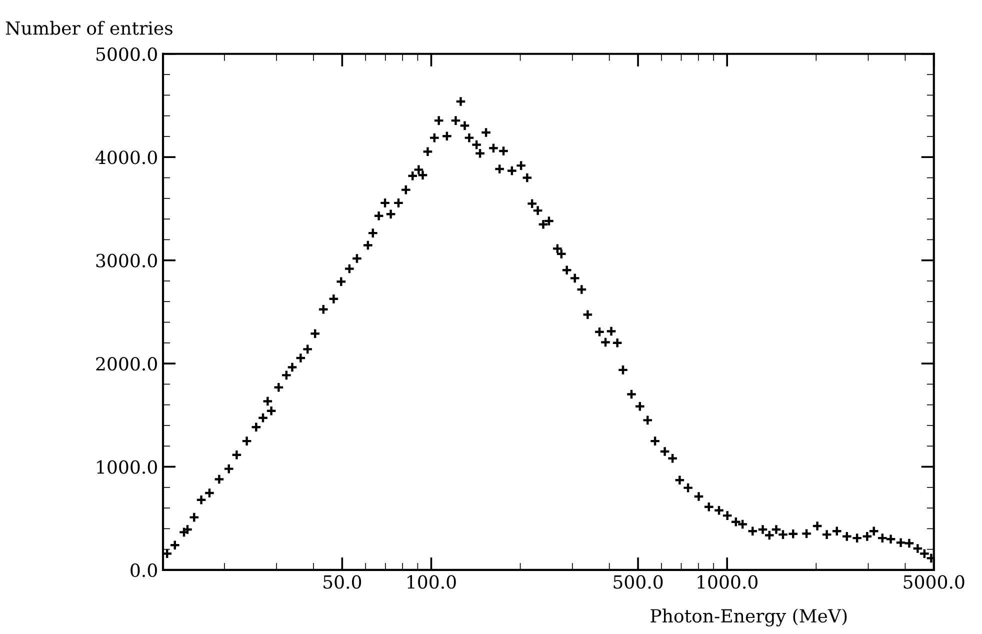 This screenshot has height=634, width=982. I want to click on y-axis-title: Number of entries, so click(89, 27).